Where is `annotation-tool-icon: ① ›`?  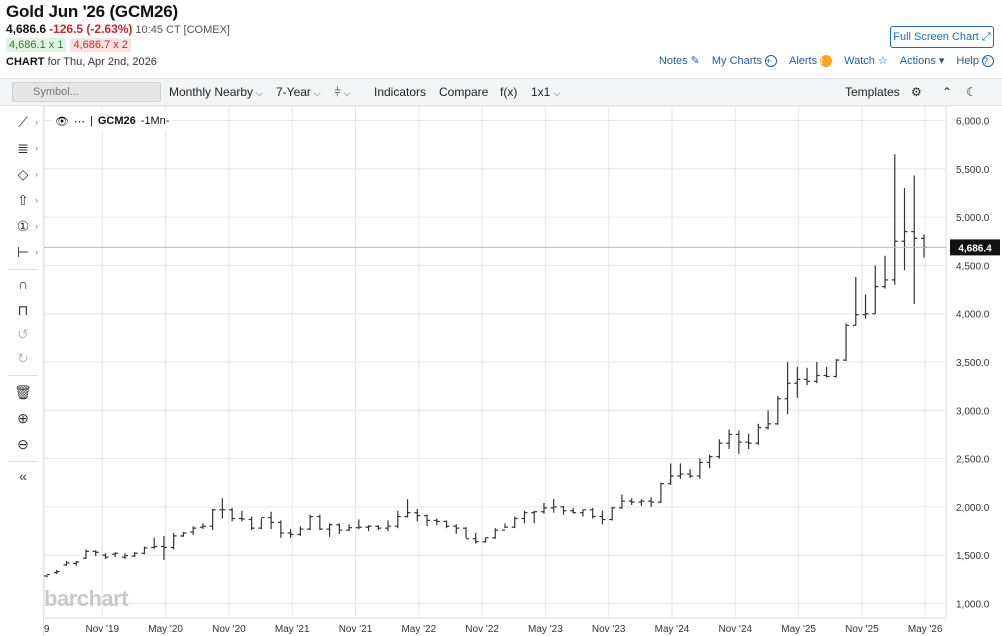 annotation-tool-icon: ① › is located at coordinates (27, 226).